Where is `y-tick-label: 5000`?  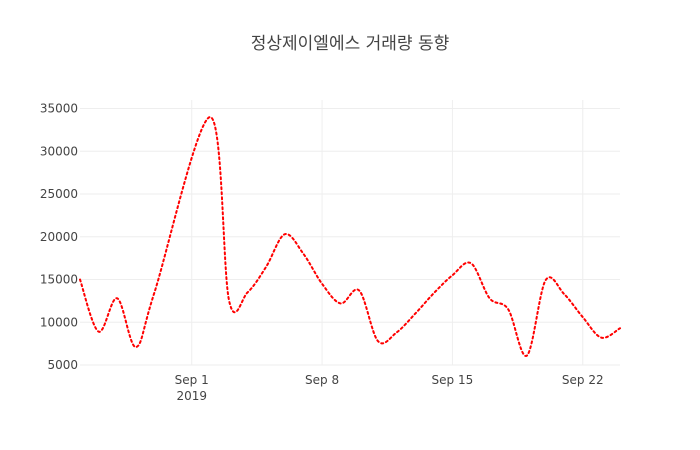 y-tick-label: 5000 is located at coordinates (62, 365).